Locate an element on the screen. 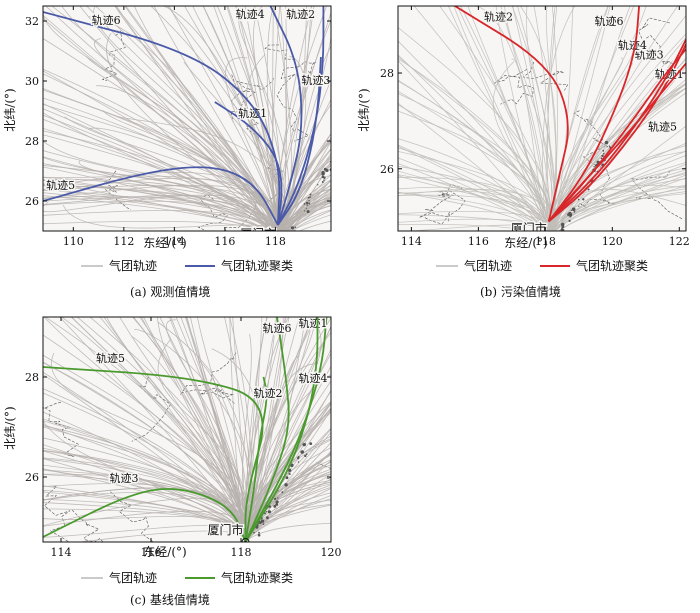 This screenshot has height=613, width=700. x-tick-label: 112 is located at coordinates (123, 241).